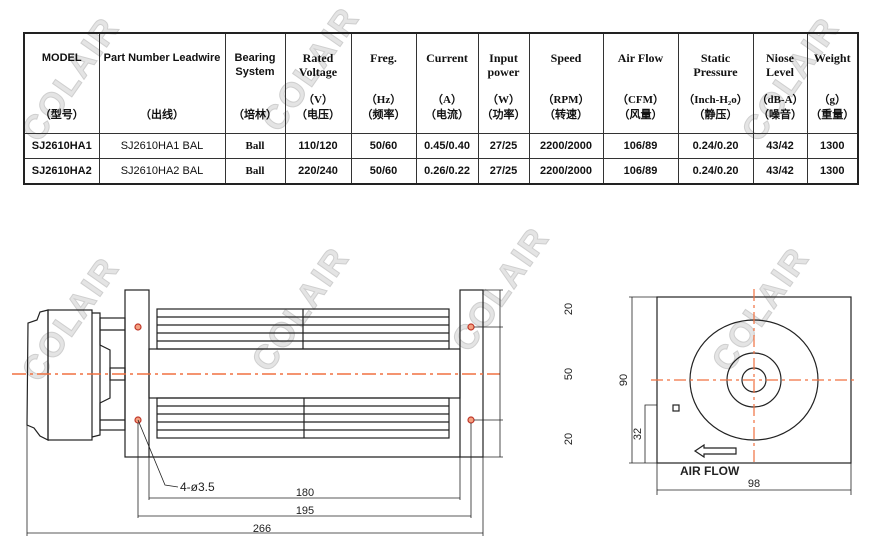 The width and height of the screenshot is (886, 557). What do you see at coordinates (318, 83) in the screenshot?
I see `header-voltage: Rated Voltage （V） （电压）` at bounding box center [318, 83].